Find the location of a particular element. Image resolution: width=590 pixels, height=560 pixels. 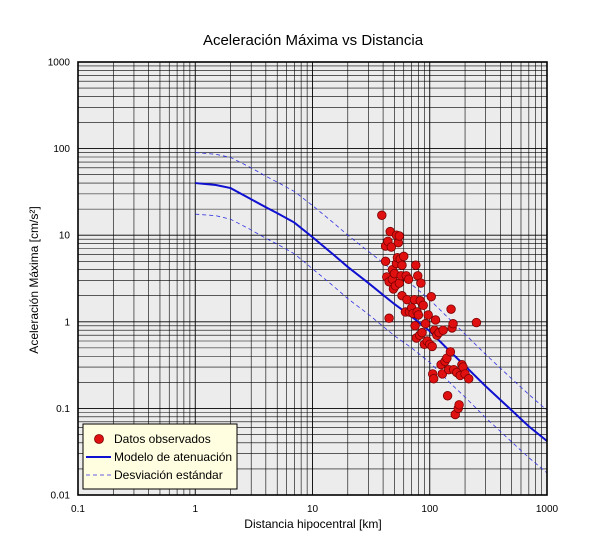

y-axis-label: Aceleración Máxima [cm/s²] is located at coordinates (34, 279).